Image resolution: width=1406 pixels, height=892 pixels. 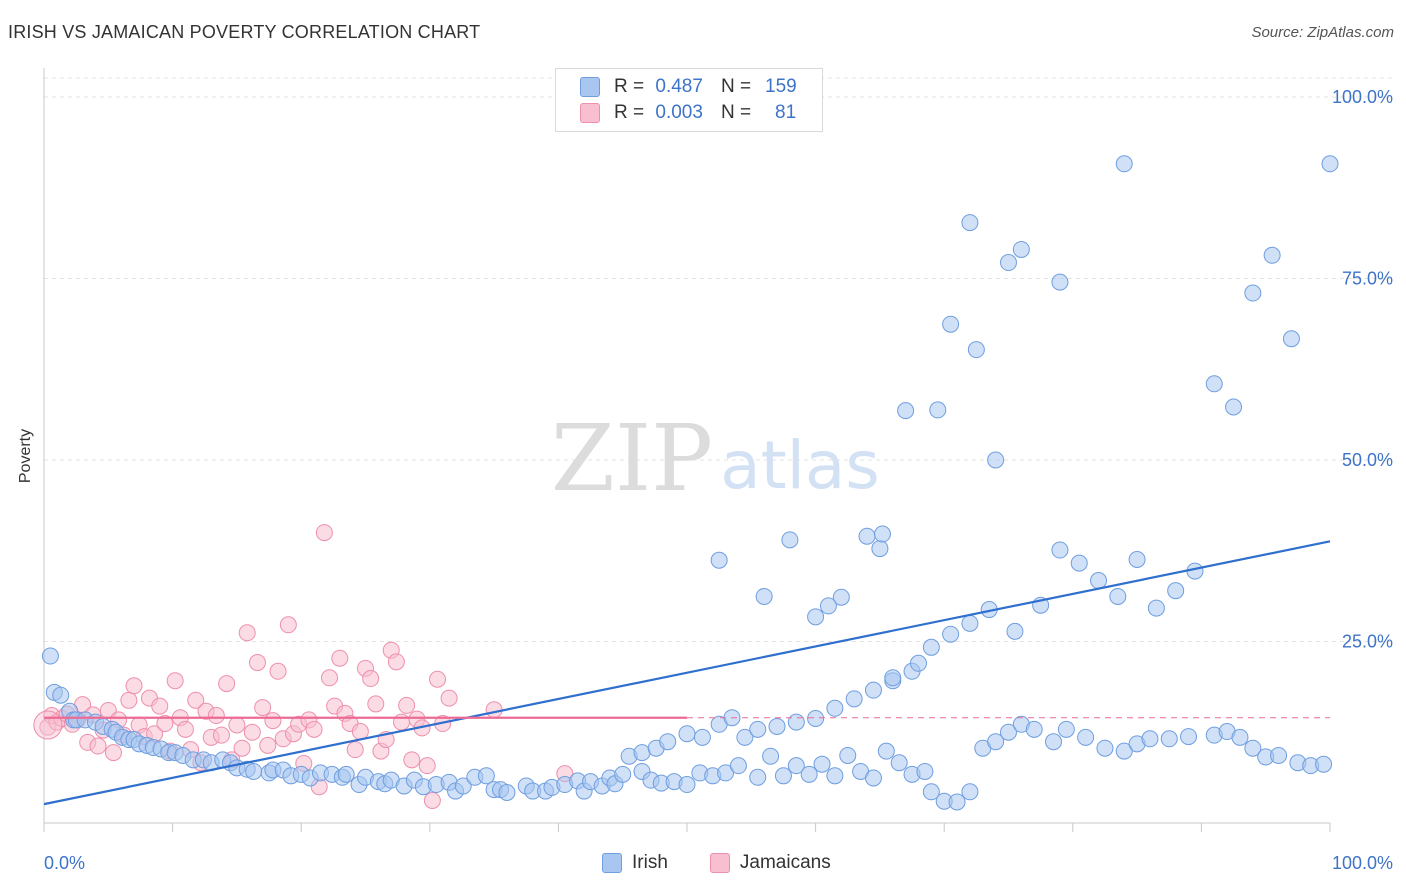 I want to click on x-tick-label: 0.0%, so click(x=64, y=863).